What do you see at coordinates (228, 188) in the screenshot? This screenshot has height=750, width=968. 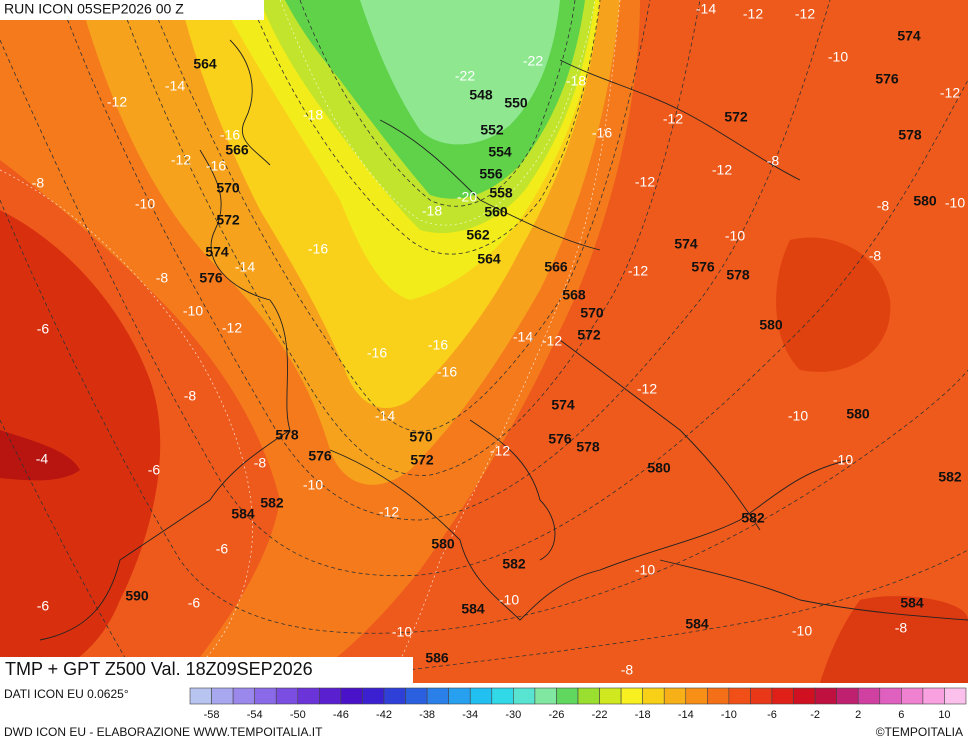 I see `geopotential-label: 570` at bounding box center [228, 188].